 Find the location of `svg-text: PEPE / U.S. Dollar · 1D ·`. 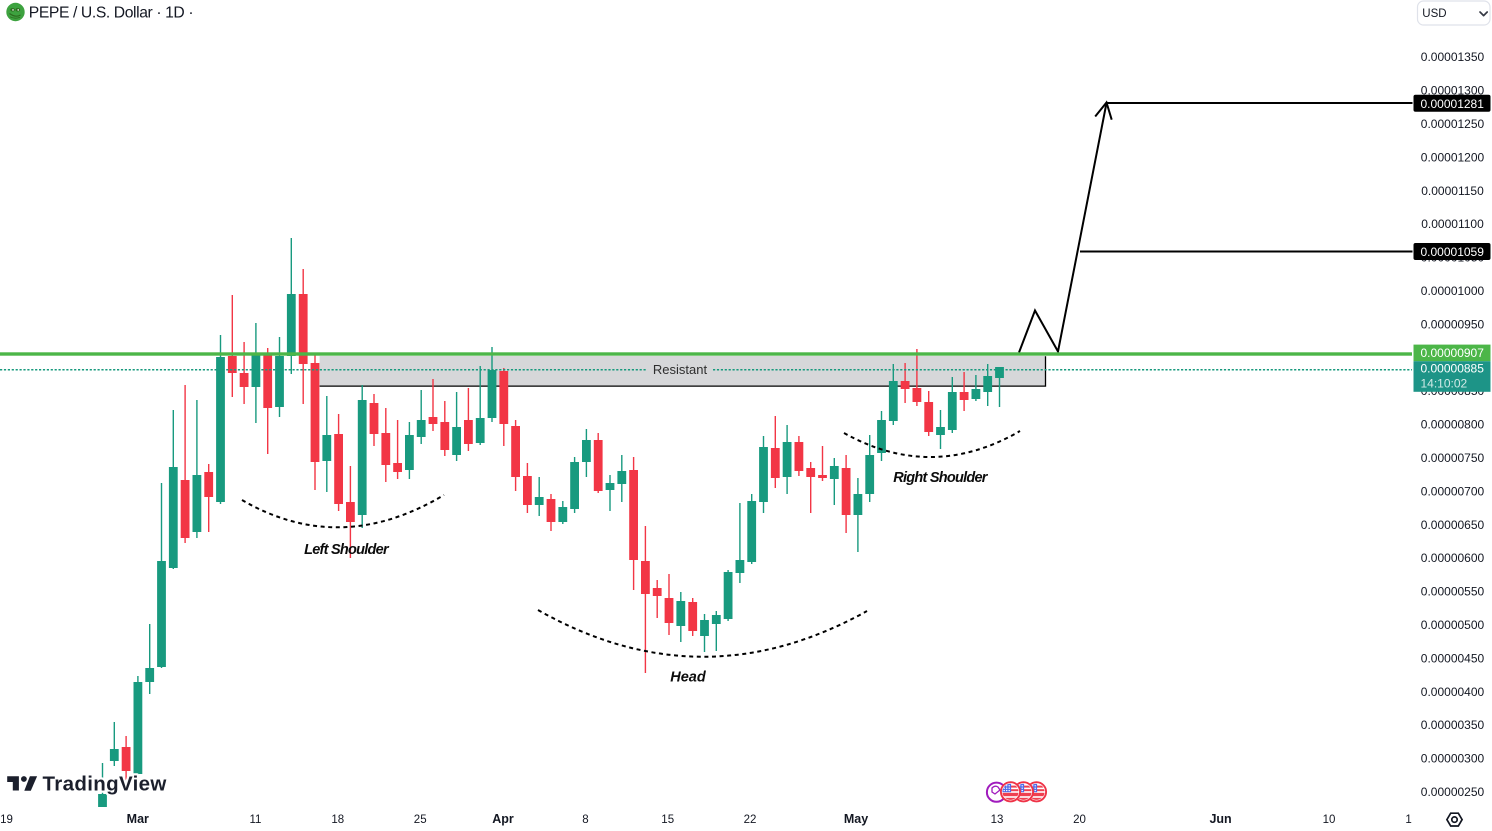

svg-text: PEPE / U.S. Dollar · 1D · is located at coordinates (111, 13).